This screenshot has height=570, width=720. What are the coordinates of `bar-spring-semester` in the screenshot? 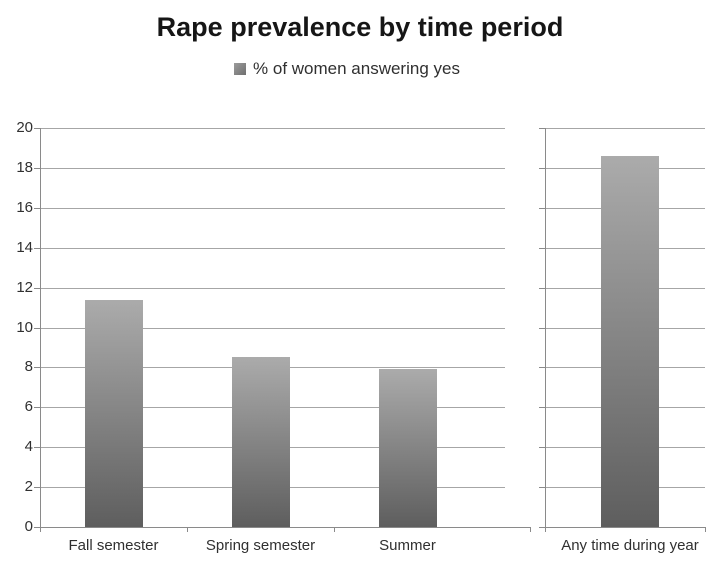 It's located at (260, 442).